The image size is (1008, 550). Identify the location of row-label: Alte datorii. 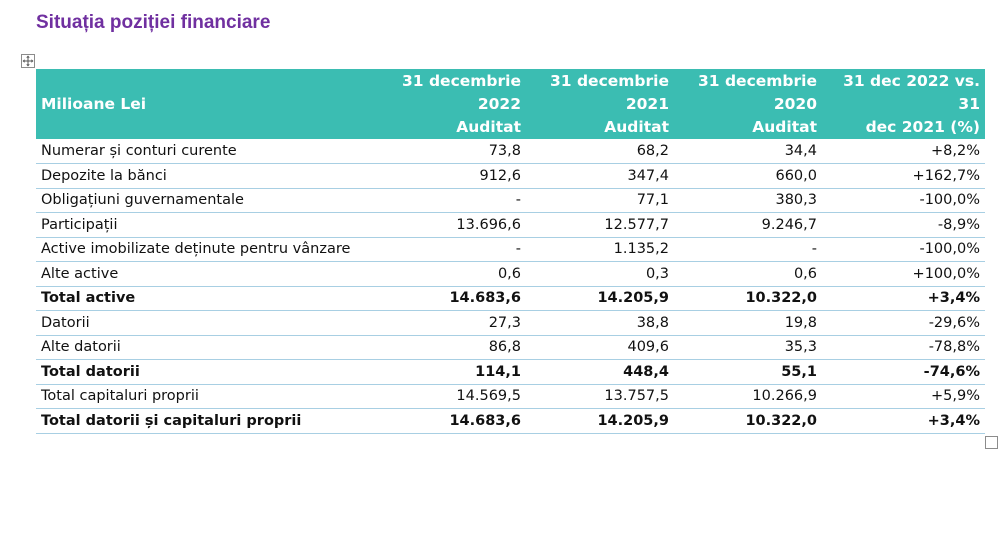
(206, 347).